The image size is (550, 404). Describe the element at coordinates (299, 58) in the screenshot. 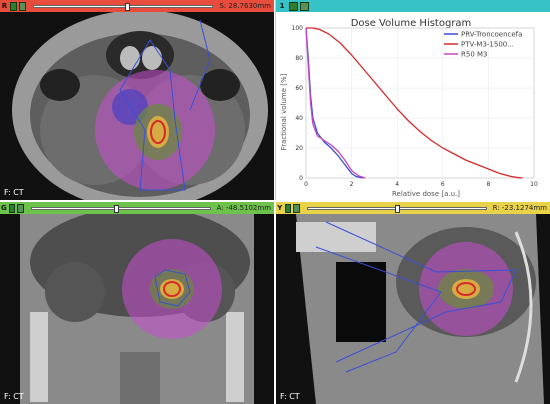

I see `y-tick-label: 80` at that location.